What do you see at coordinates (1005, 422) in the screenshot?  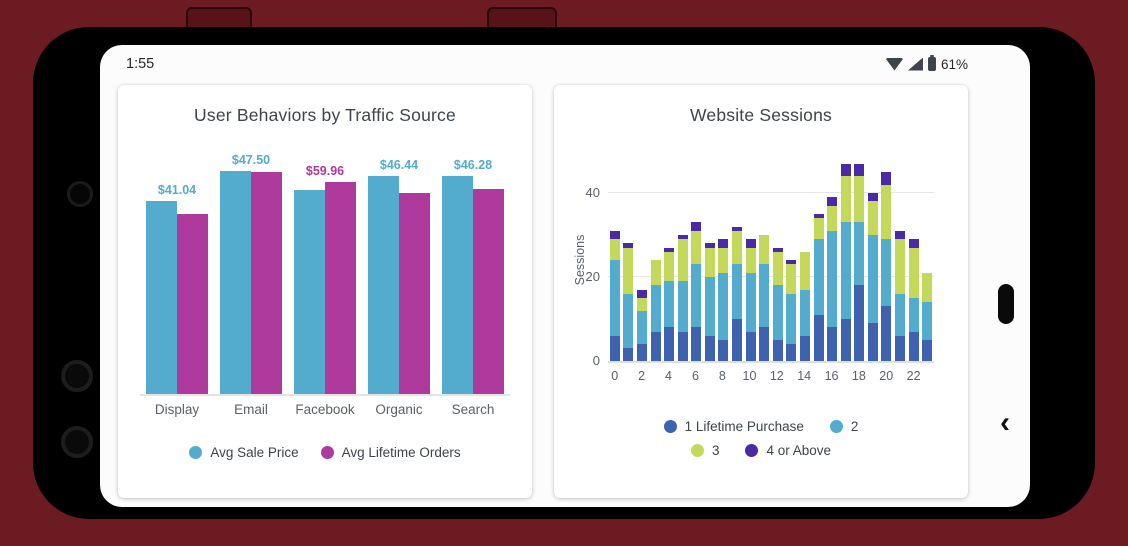 I see `back-button: ‹` at bounding box center [1005, 422].